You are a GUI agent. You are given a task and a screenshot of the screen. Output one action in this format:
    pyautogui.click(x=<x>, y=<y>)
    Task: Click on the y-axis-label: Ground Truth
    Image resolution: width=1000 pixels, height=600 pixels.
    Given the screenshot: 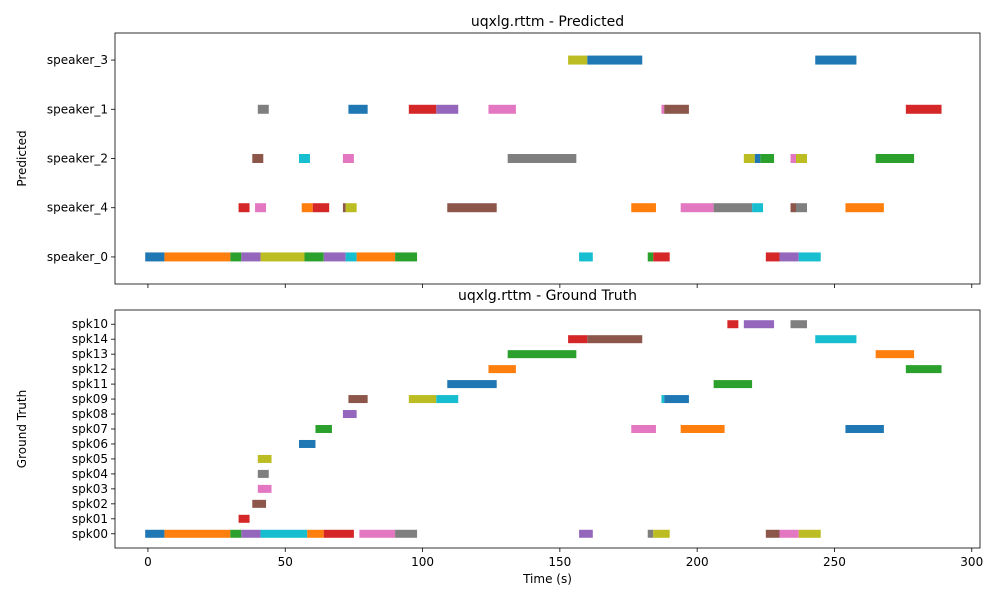 What is the action you would take?
    pyautogui.click(x=22, y=429)
    